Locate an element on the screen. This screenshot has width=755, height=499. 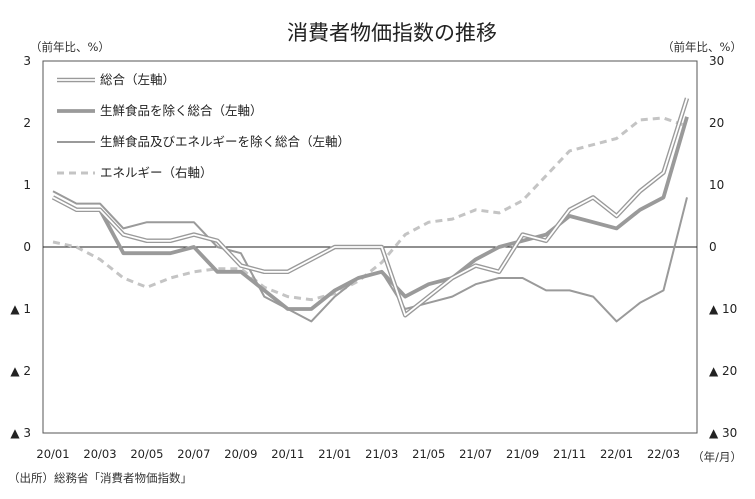
x-tick-label: 21/03 is located at coordinates (381, 454).